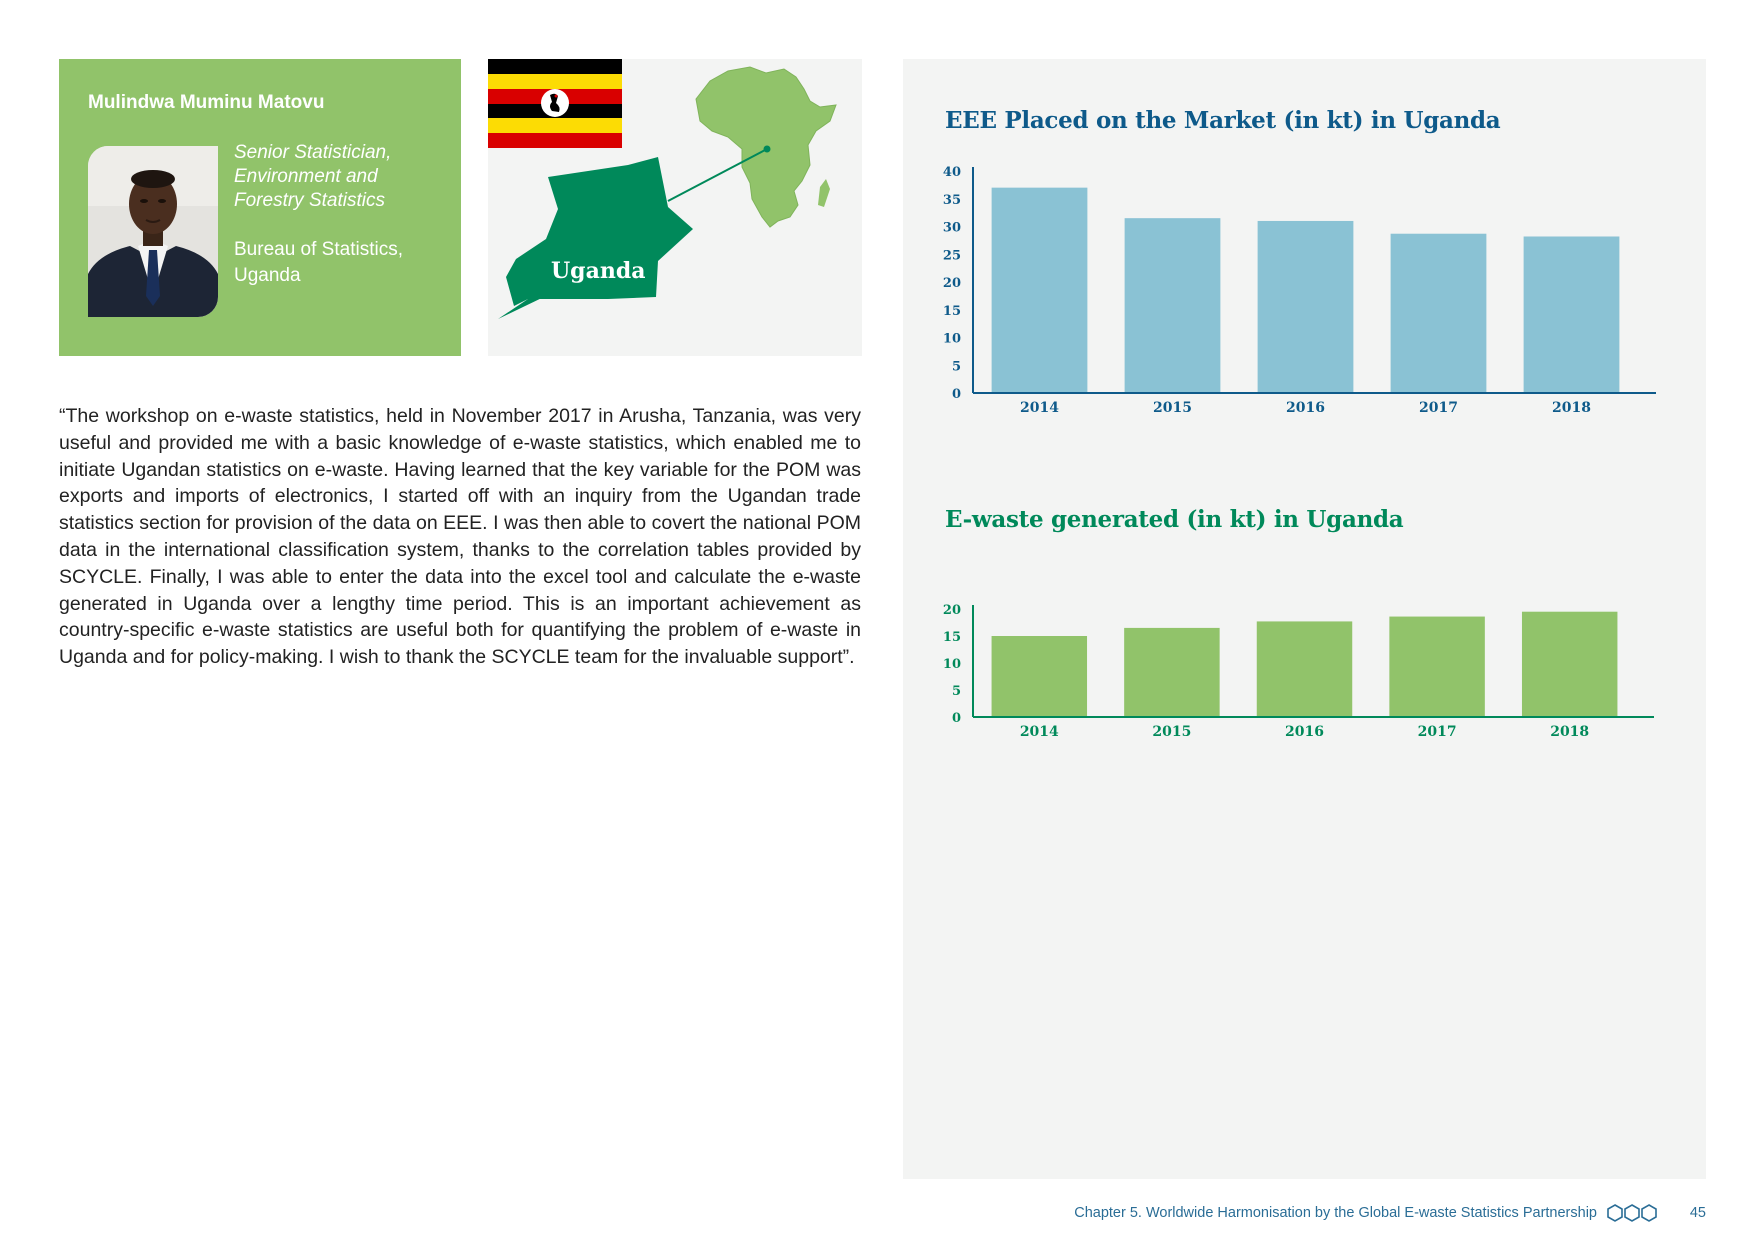 This screenshot has width=1754, height=1240. Describe the element at coordinates (313, 152) in the screenshot. I see `role-line: Senior Statistician,` at that location.